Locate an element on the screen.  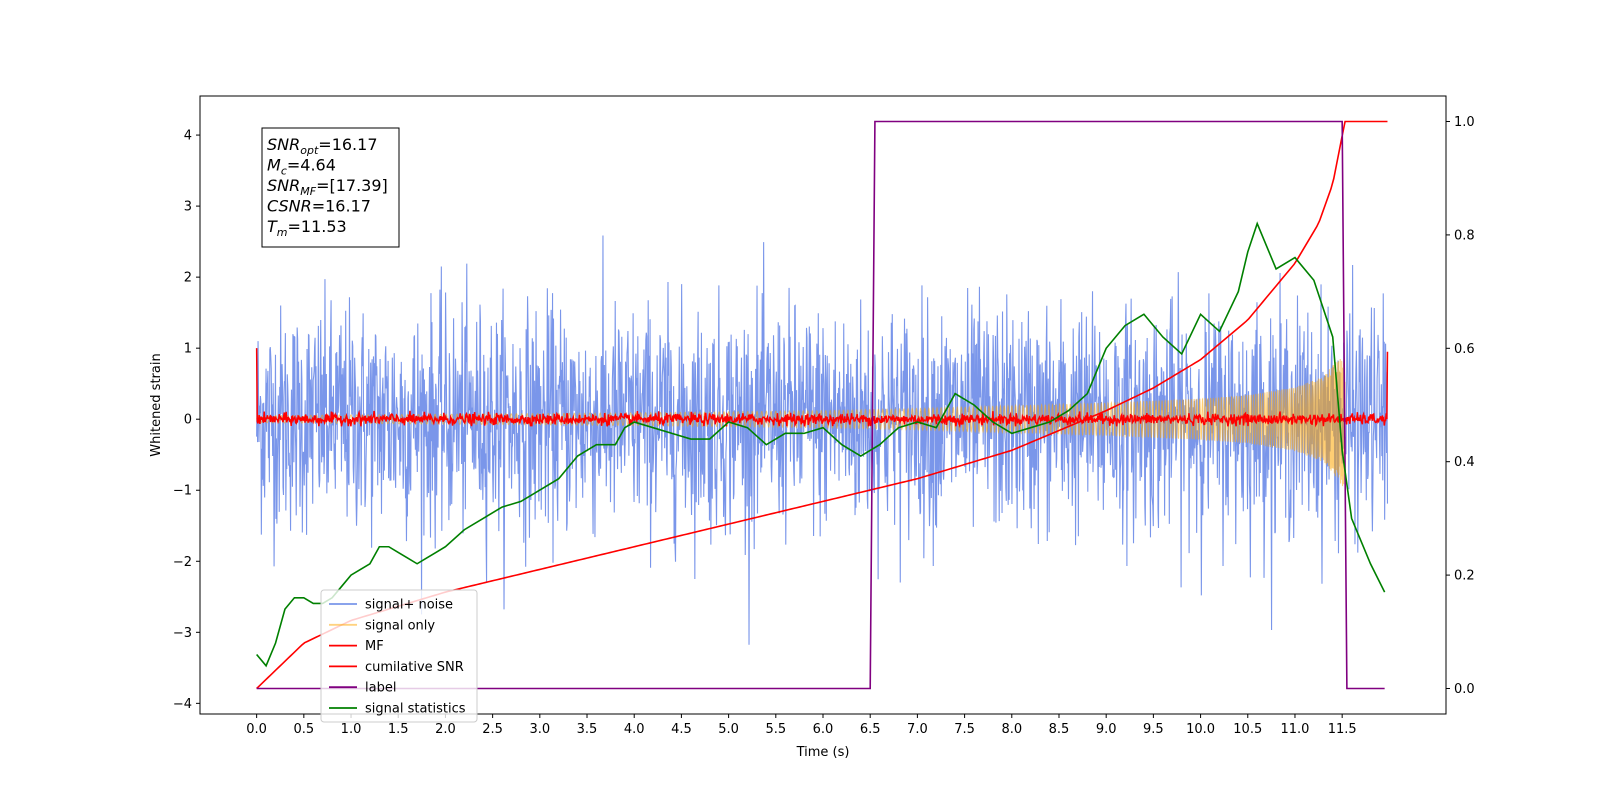
x-tick-label: 8.0 is located at coordinates (1011, 729).